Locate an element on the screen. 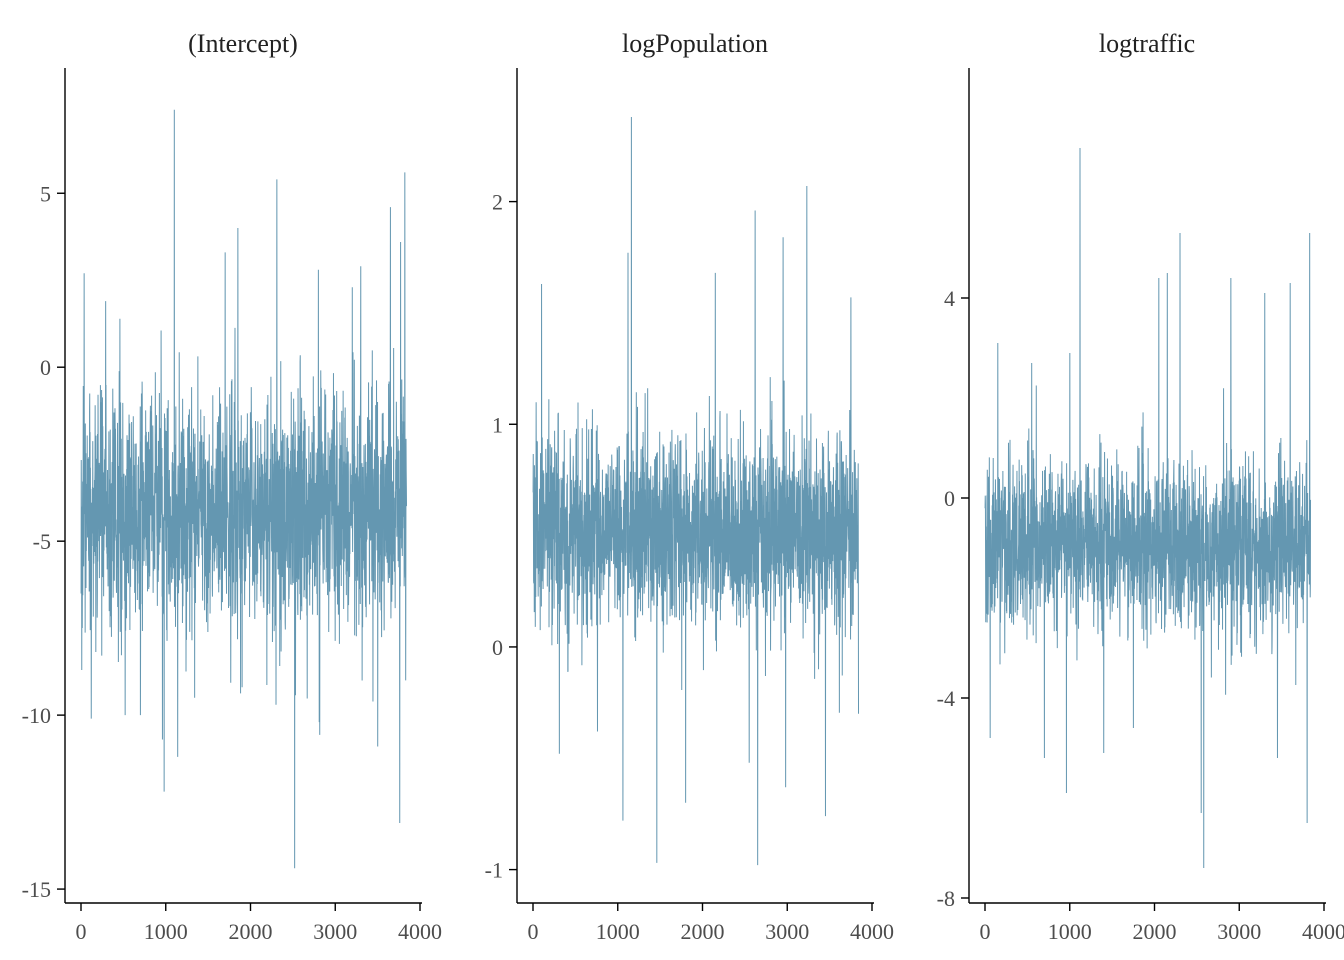 The width and height of the screenshot is (1344, 960). y-tick-label: 2 is located at coordinates (497, 202).